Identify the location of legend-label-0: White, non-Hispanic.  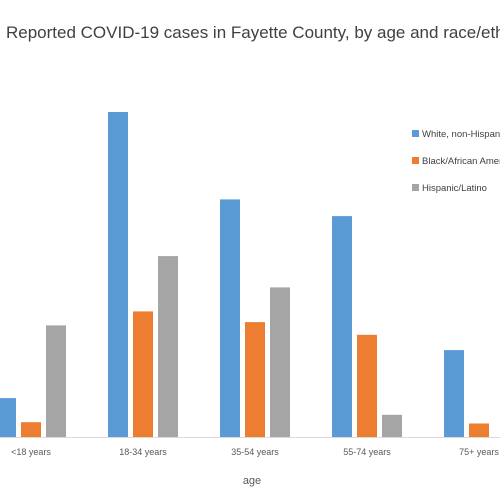
(461, 134).